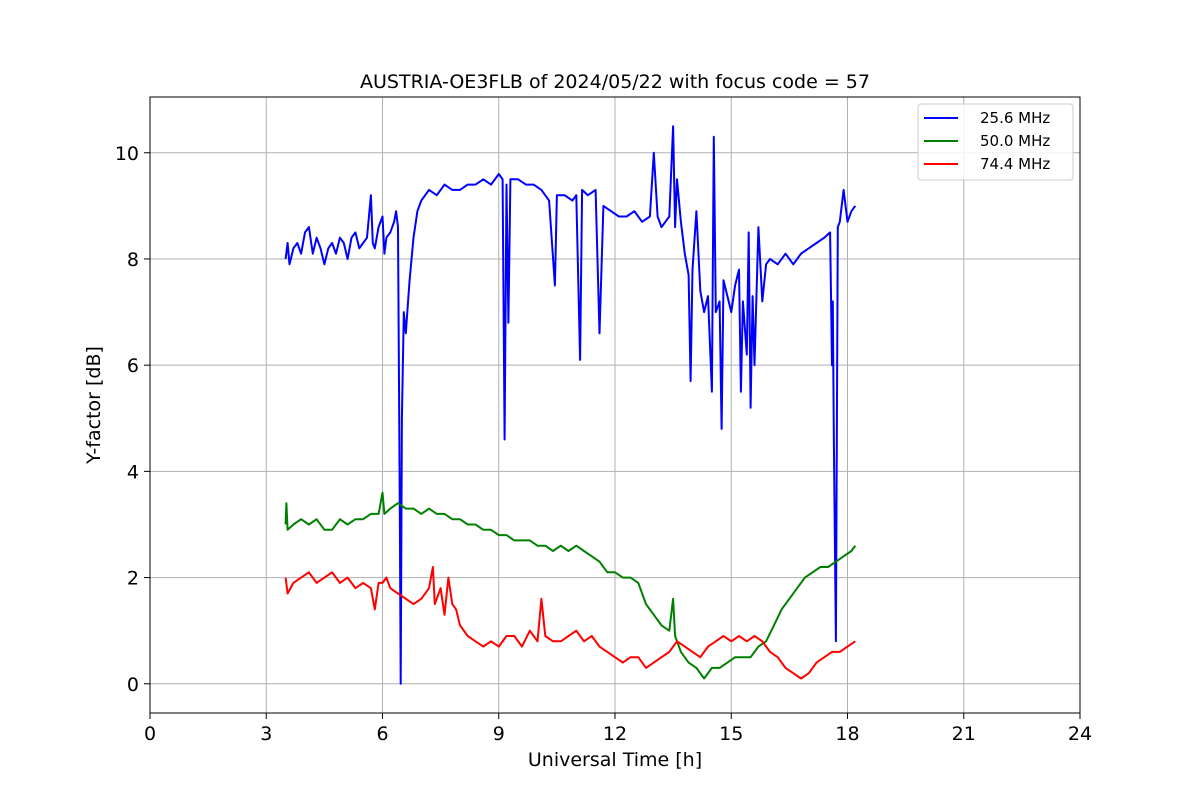  I want to click on legend-label-2: 74.4 MHz, so click(1015, 164).